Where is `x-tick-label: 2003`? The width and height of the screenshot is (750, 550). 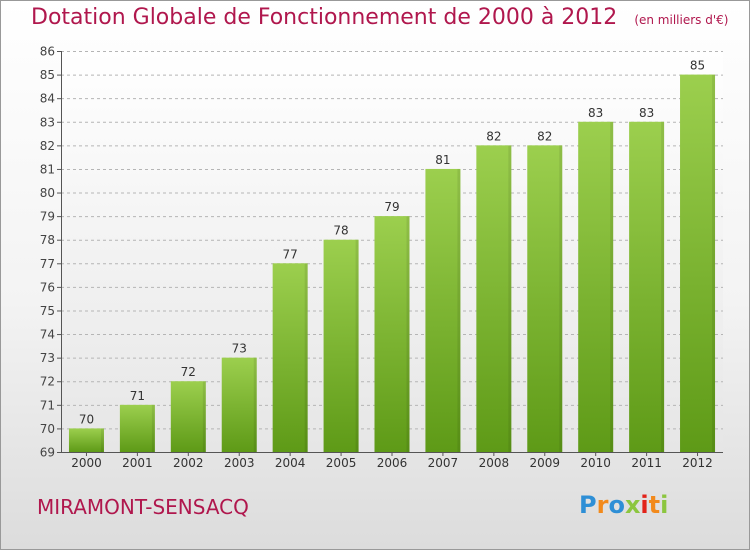
x-tick-label: 2003 is located at coordinates (239, 463).